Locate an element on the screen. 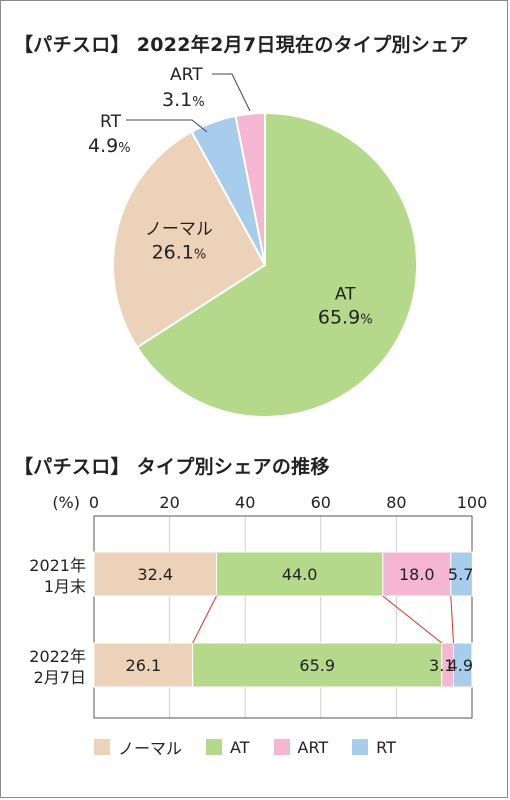  bar-value-label: 18.0 is located at coordinates (417, 574).